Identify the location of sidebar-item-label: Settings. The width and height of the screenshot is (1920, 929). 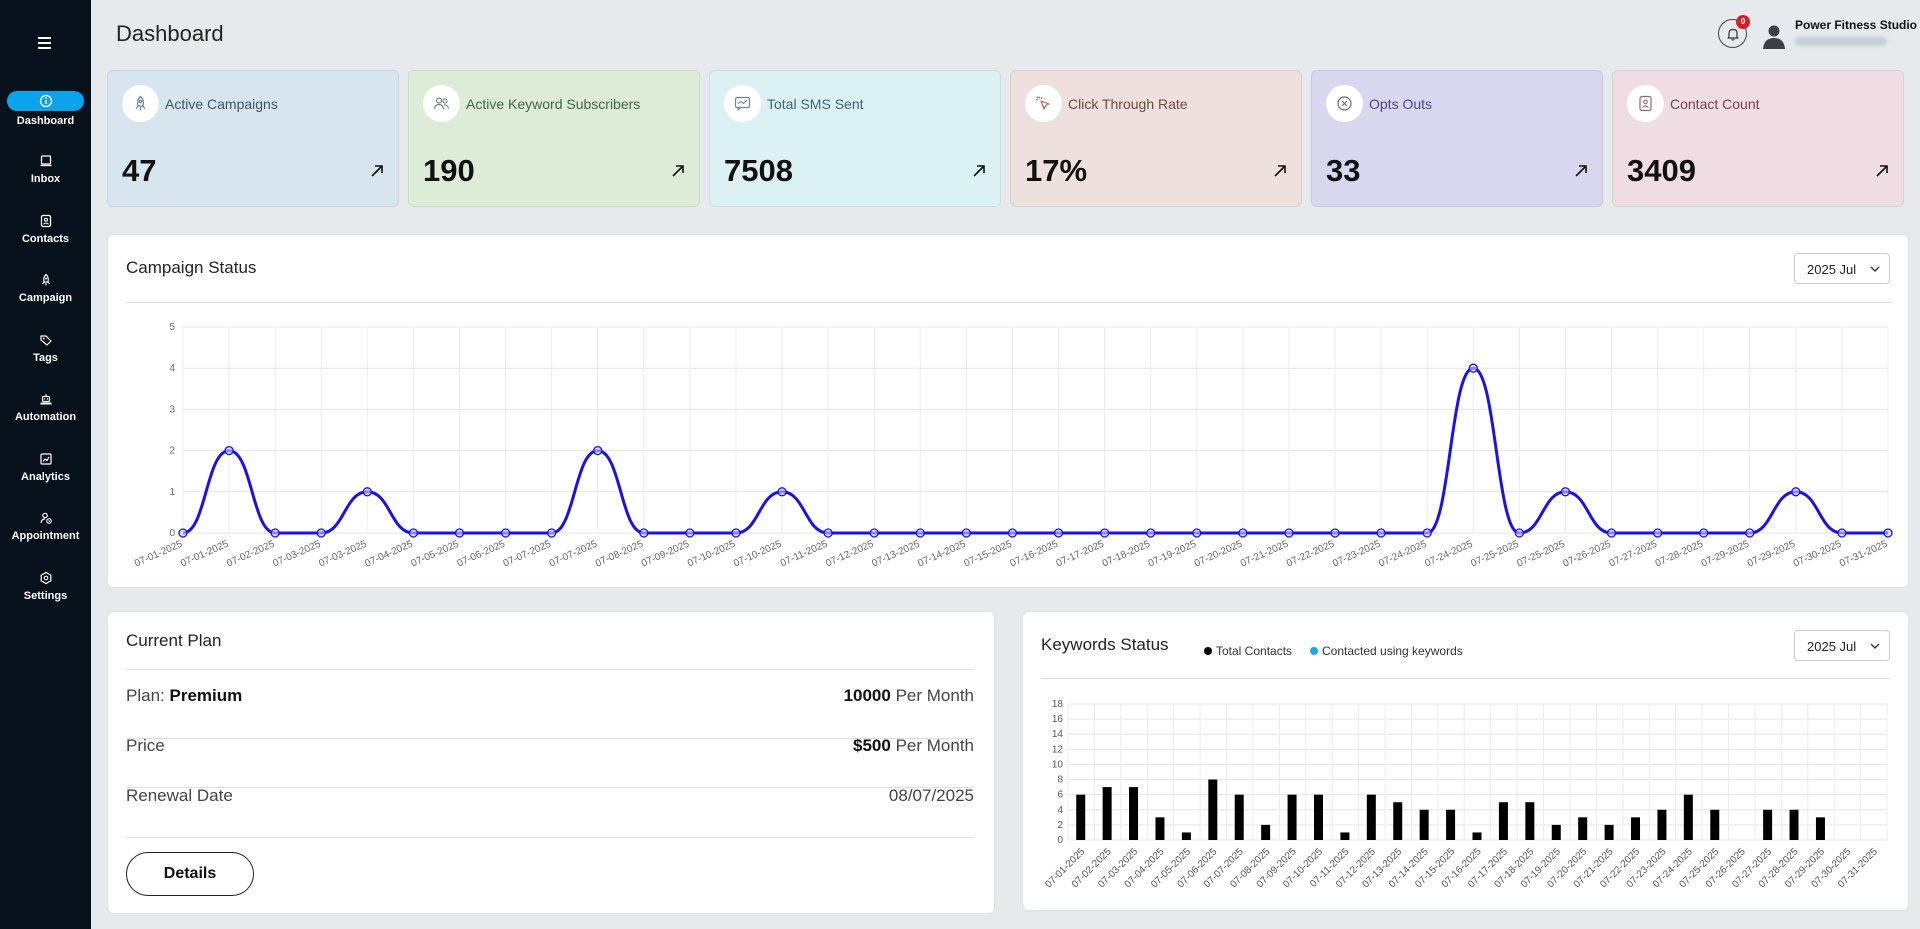
(45, 596).